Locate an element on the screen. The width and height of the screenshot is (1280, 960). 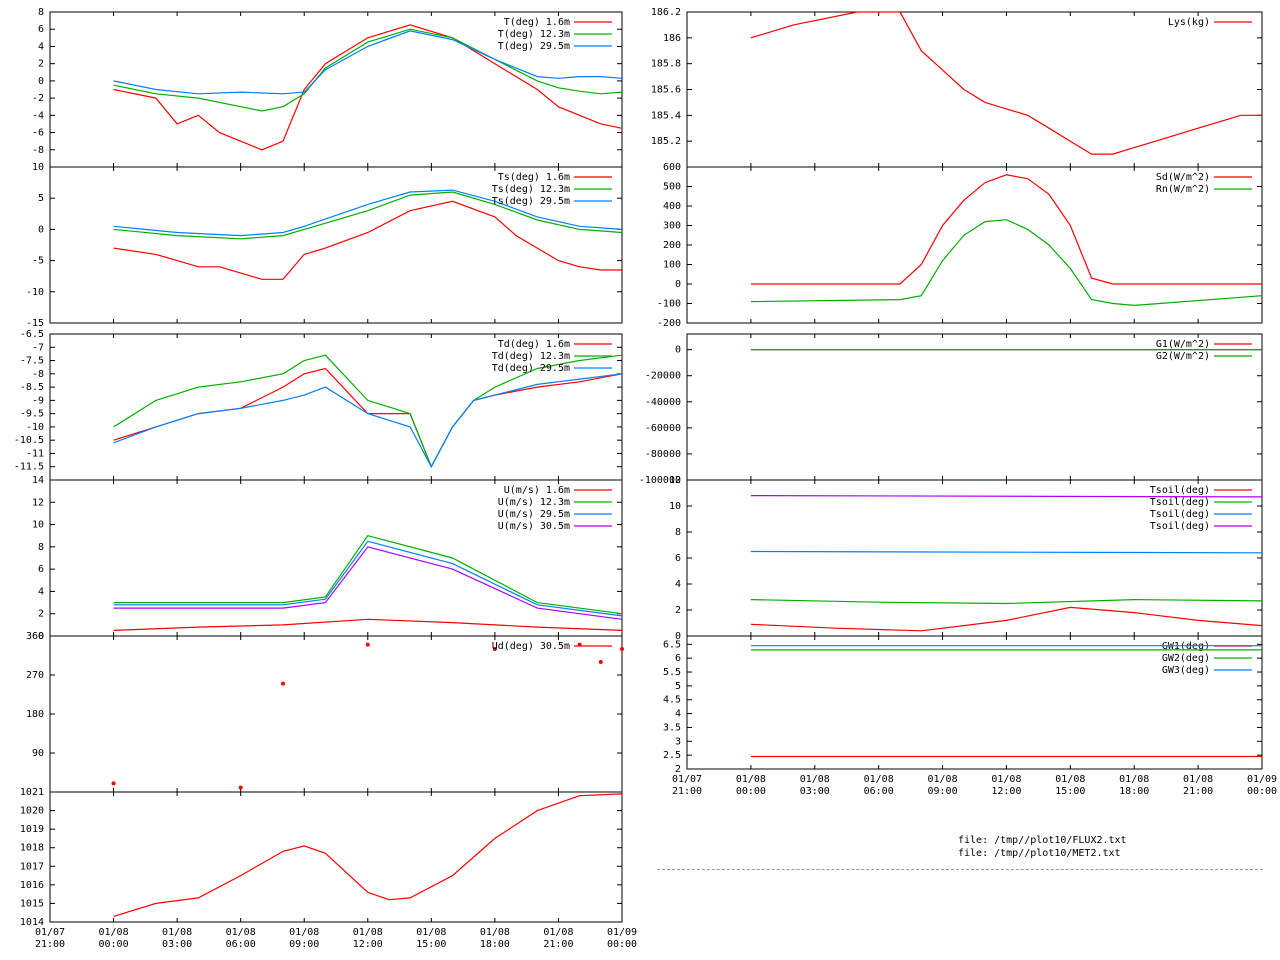
right-axis-time-label: 18:00 is located at coordinates (1134, 791).